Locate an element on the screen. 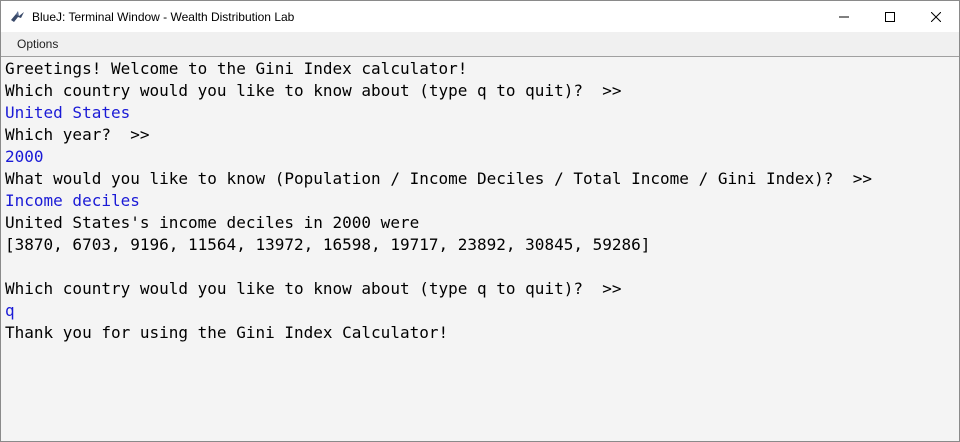  window-controls is located at coordinates (890, 16).